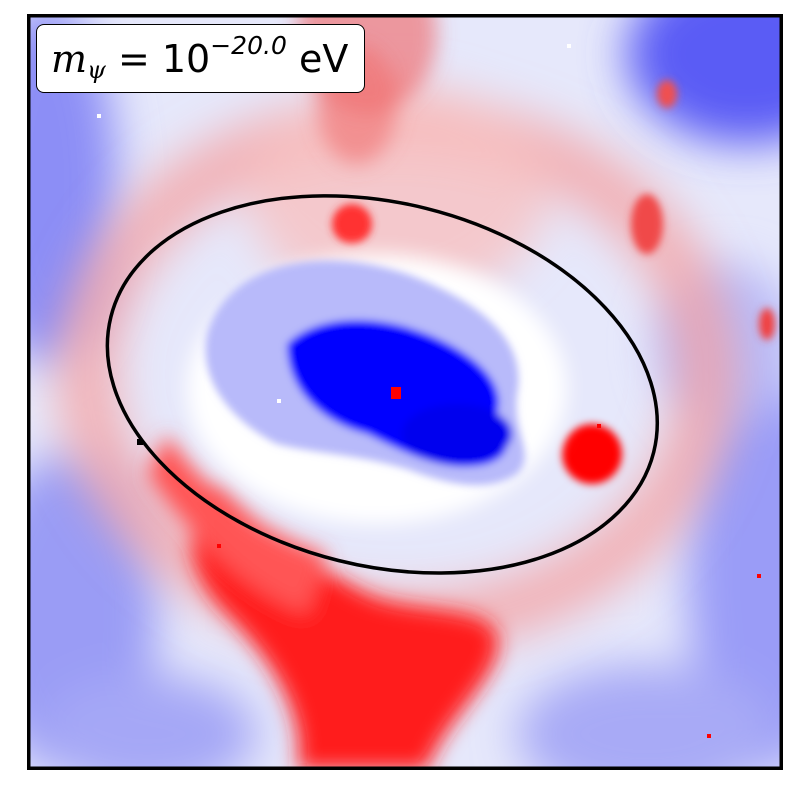  What do you see at coordinates (158, 59) in the screenshot?
I see `mass-equals: = 10` at bounding box center [158, 59].